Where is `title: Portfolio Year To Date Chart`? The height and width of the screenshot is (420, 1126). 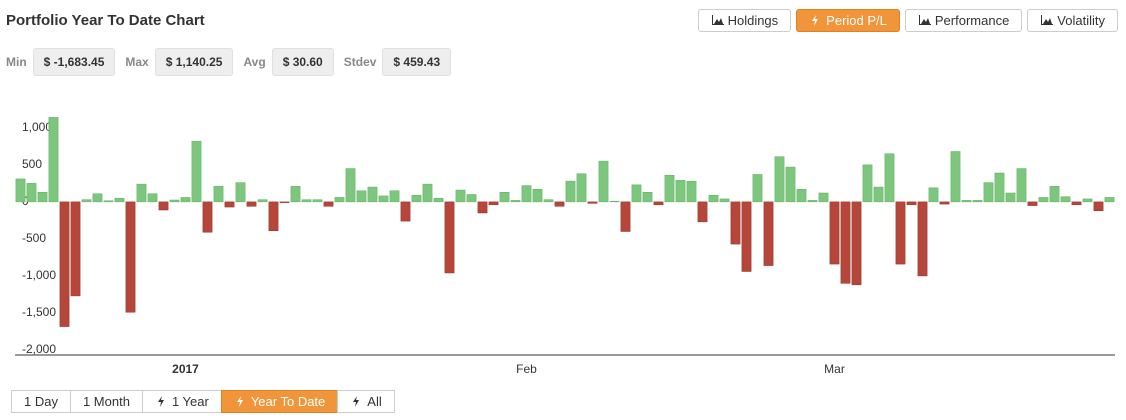
title: Portfolio Year To Date Chart is located at coordinates (105, 20).